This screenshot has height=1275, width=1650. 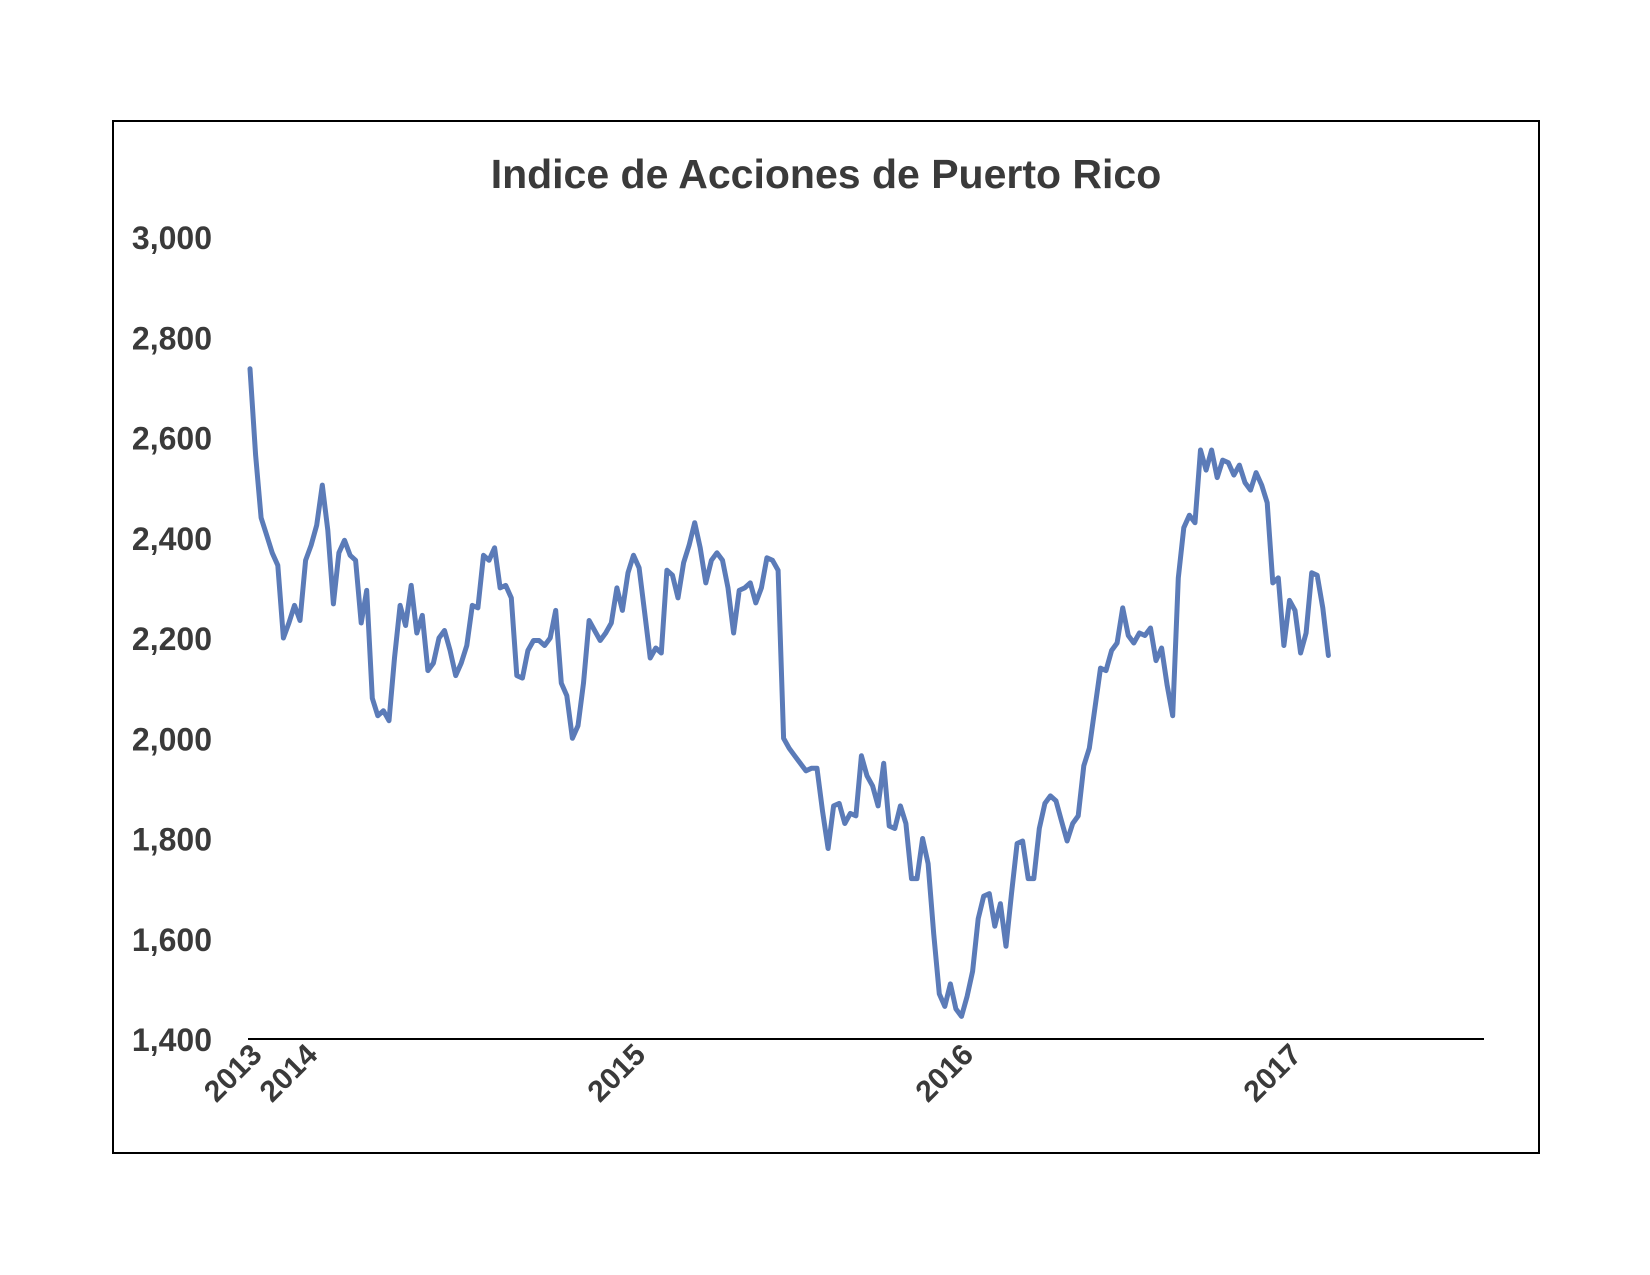 I want to click on y-tick-label: 1,600, so click(x=172, y=940).